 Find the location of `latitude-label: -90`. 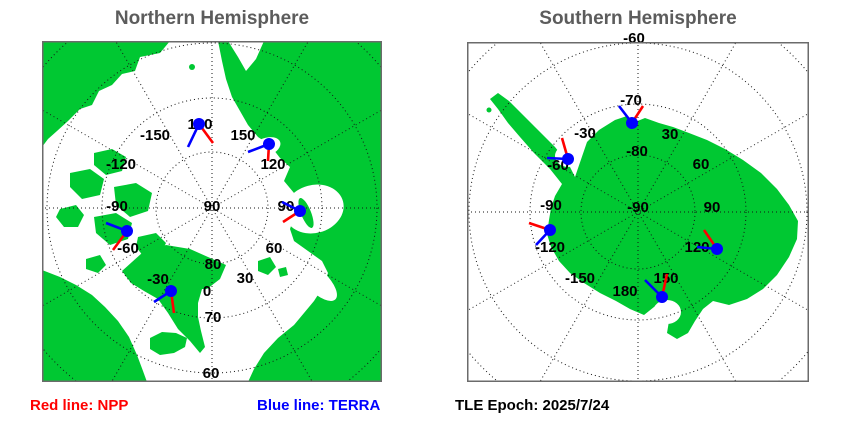

latitude-label: -90 is located at coordinates (638, 207).